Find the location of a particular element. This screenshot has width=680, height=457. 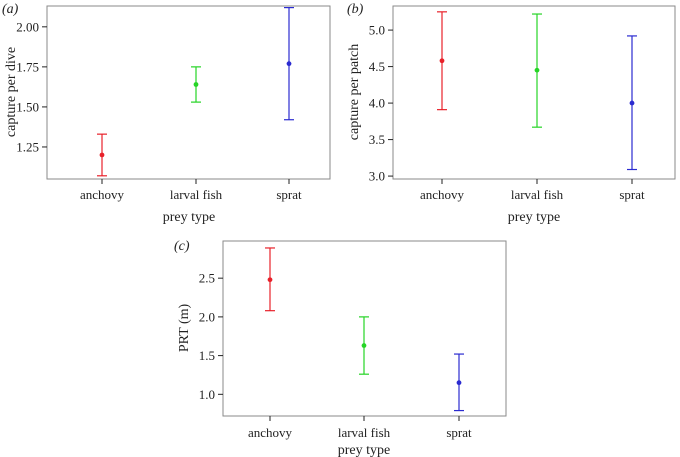

y-tick-label-c: 1.5 is located at coordinates (207, 355).